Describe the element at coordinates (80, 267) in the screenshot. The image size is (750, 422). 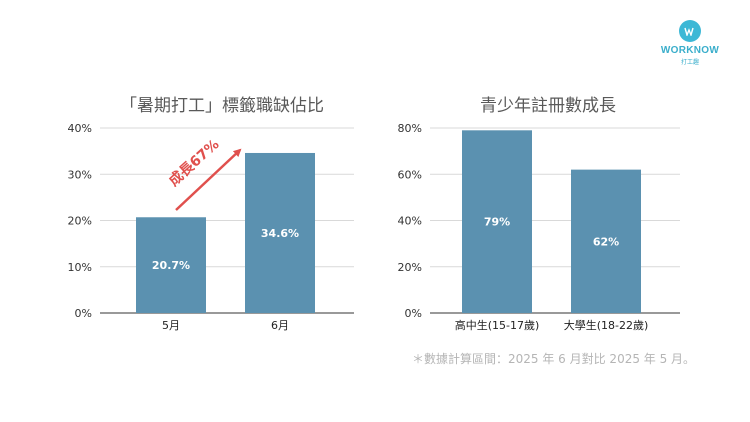
I see `y-tick-label: 10%` at that location.